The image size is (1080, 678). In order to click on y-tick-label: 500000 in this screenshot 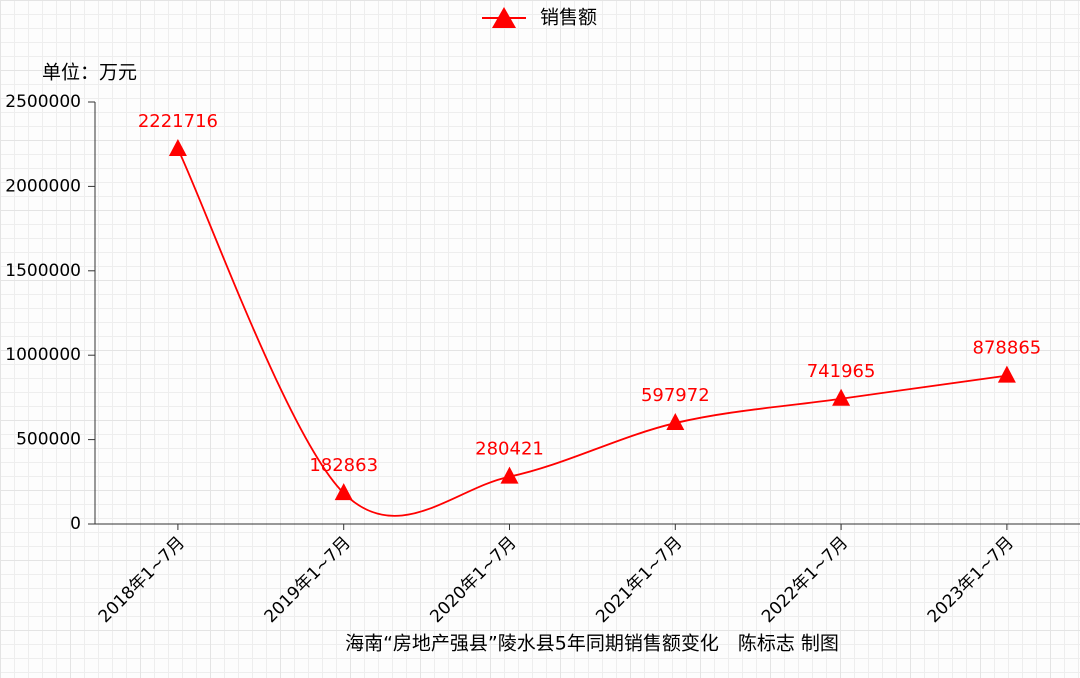, I will do `click(48, 440)`.